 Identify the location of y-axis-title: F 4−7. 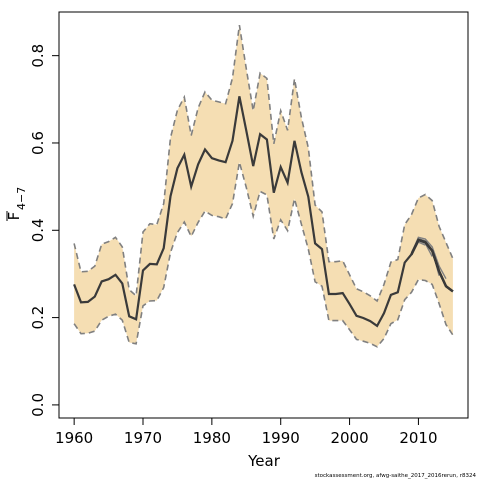
(16, 204).